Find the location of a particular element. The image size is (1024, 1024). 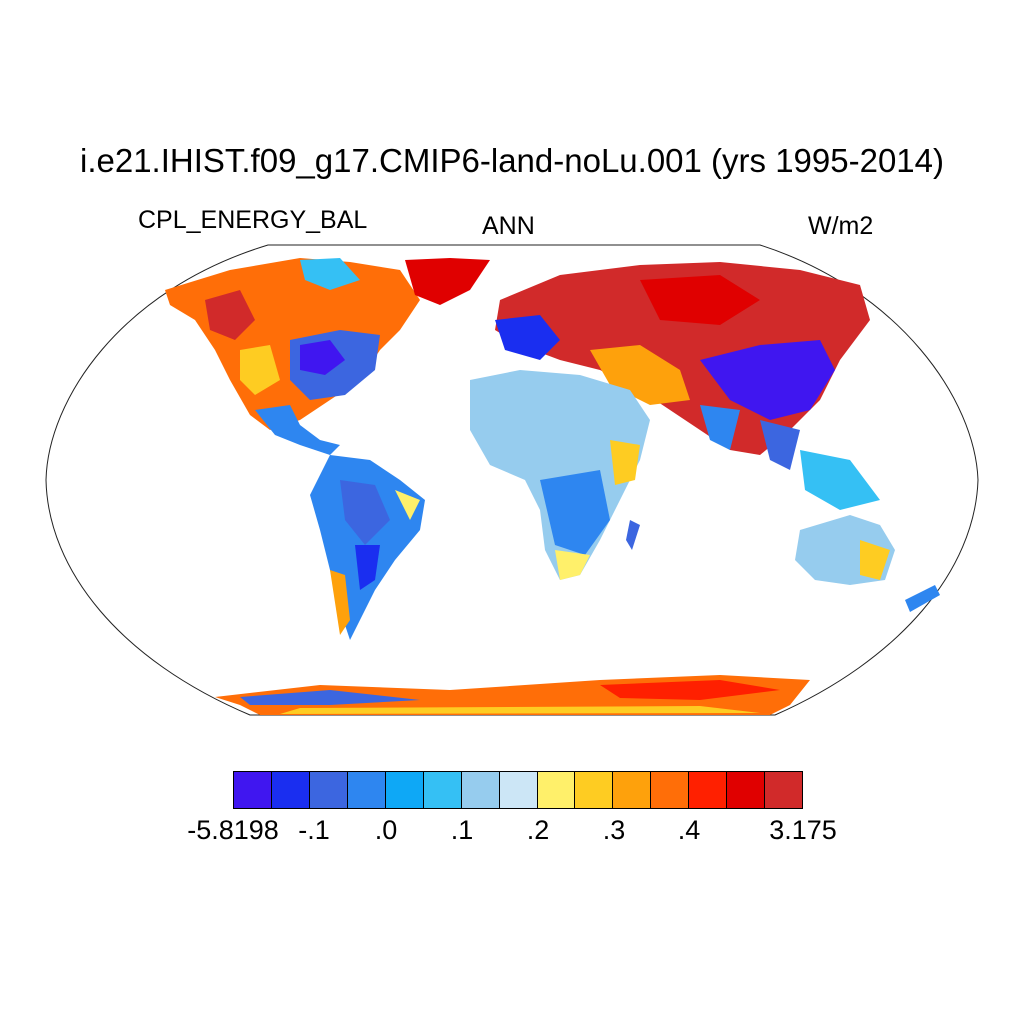

colorbar-label: -5.8198 is located at coordinates (233, 830).